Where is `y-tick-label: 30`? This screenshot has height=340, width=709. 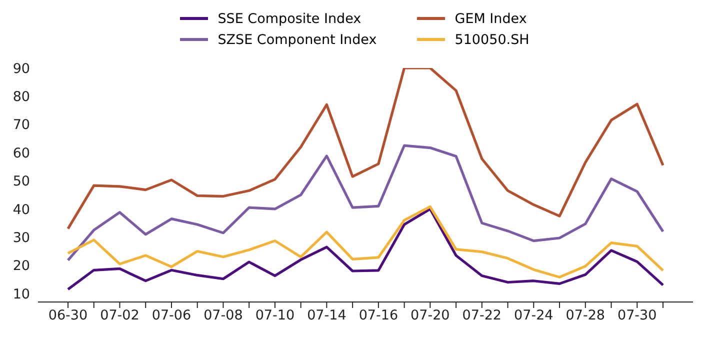 y-tick-label: 30 is located at coordinates (21, 238).